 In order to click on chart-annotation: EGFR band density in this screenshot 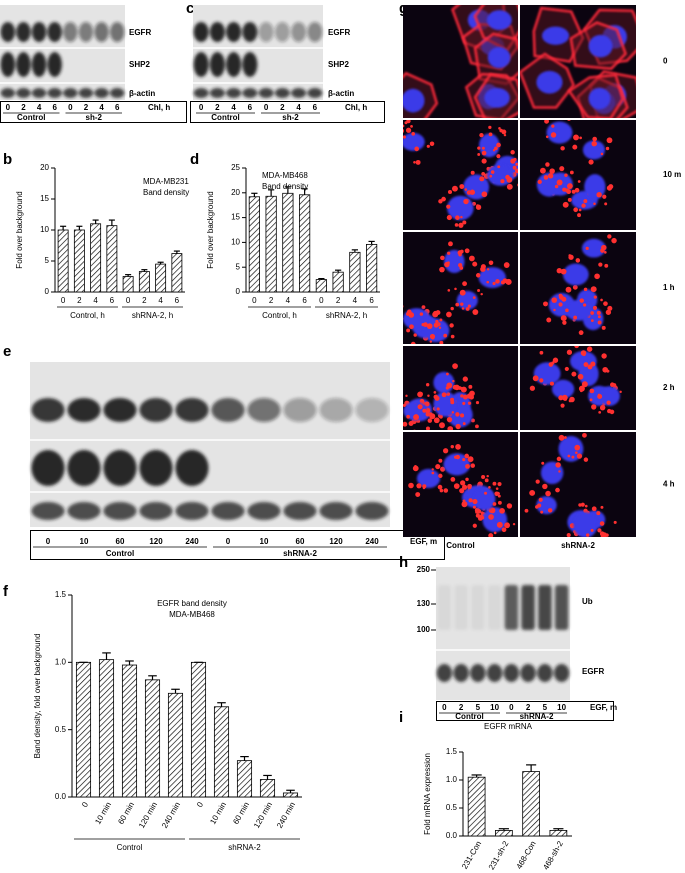, I will do `click(192, 603)`.